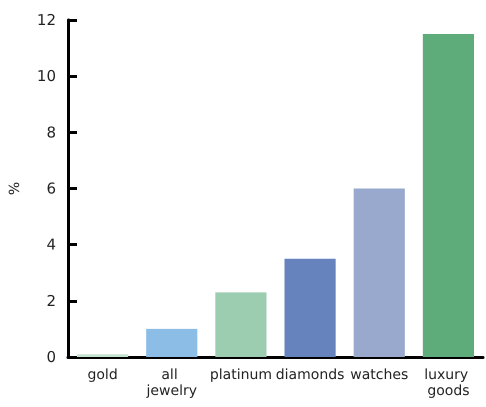 The image size is (486, 407). What do you see at coordinates (46, 76) in the screenshot?
I see `y-tick-label: 10` at bounding box center [46, 76].